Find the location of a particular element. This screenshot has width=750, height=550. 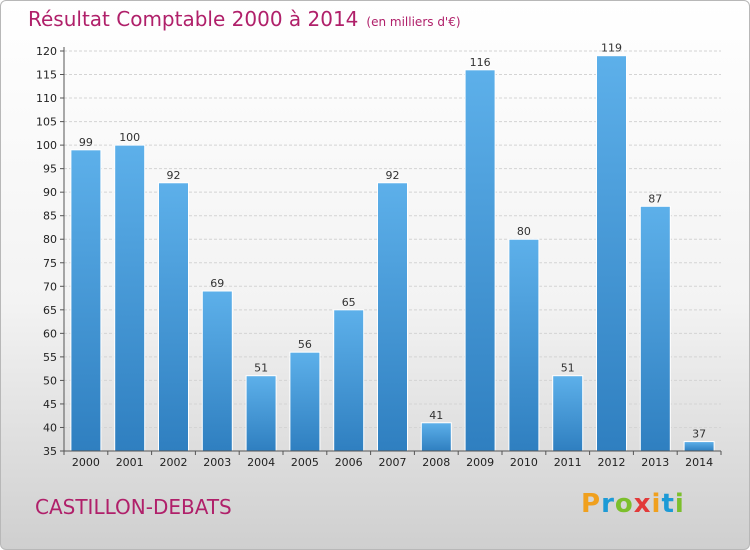

data-label: 100 is located at coordinates (129, 137).